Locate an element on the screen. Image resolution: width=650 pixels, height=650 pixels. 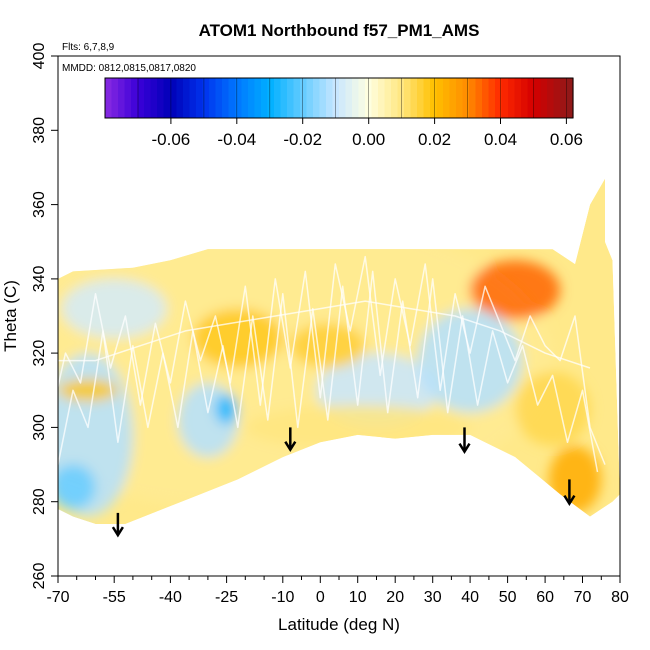
colorbar-tick-label: 0.00 is located at coordinates (368, 139).